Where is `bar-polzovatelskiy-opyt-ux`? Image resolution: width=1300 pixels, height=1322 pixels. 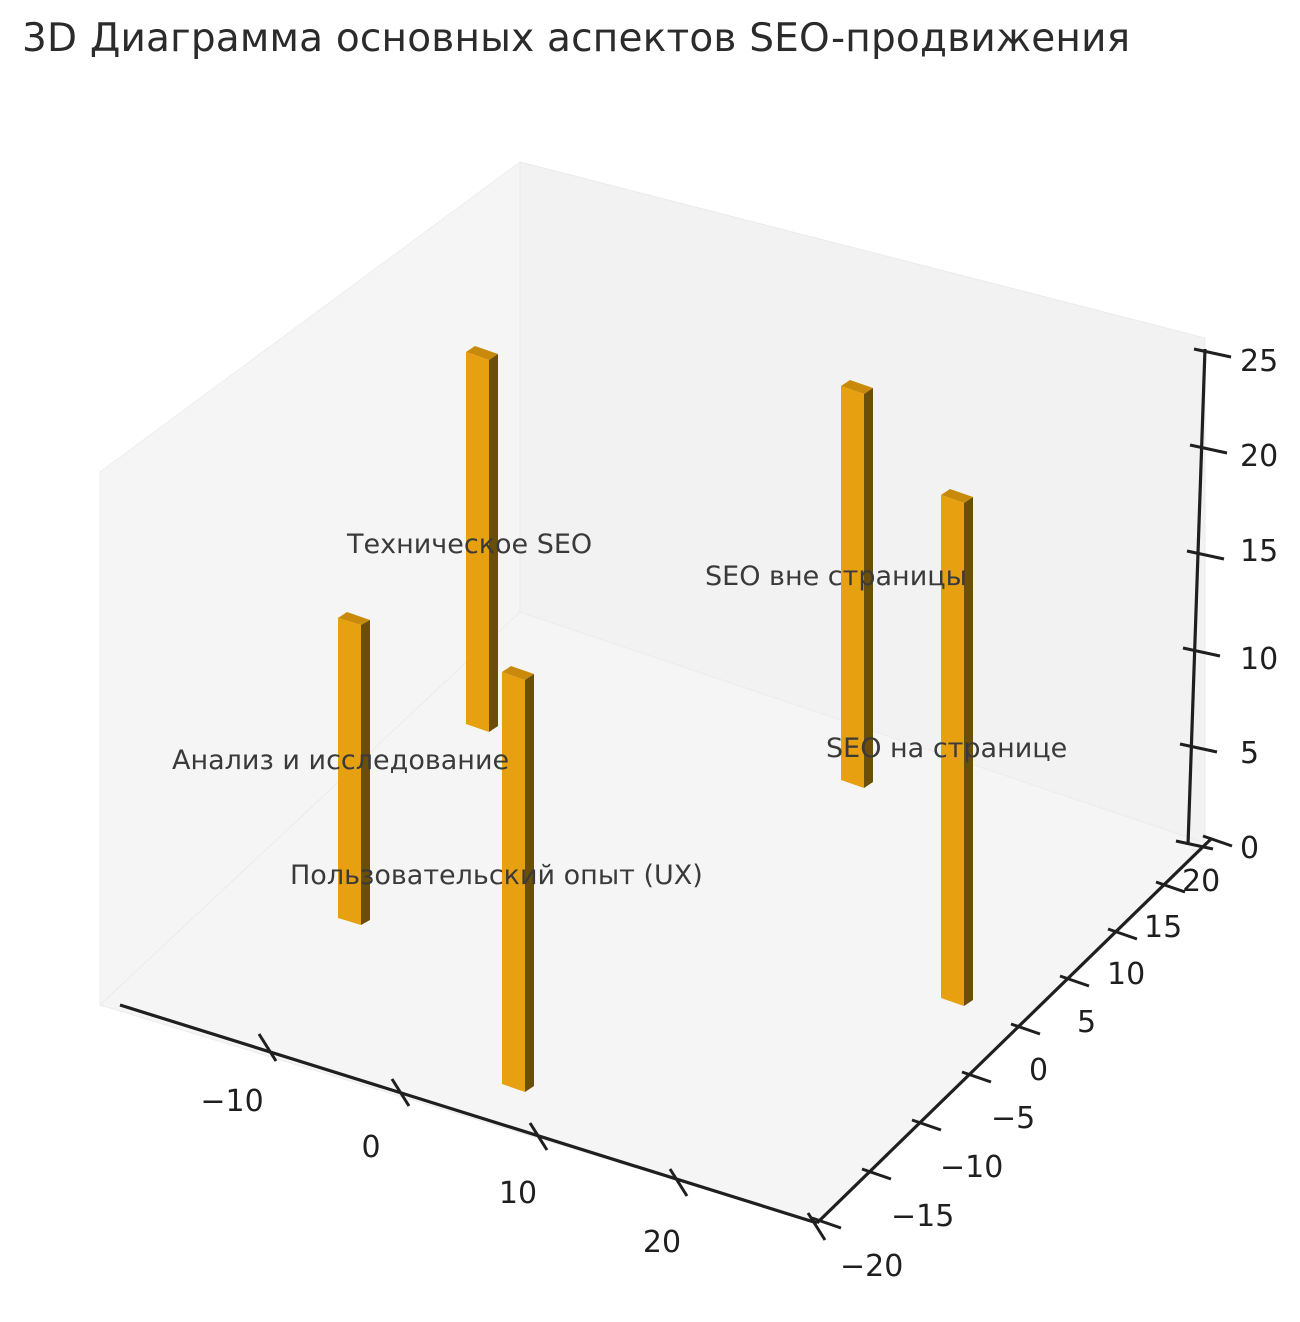
bar-polzovatelskiy-opyt-ux is located at coordinates (518, 879).